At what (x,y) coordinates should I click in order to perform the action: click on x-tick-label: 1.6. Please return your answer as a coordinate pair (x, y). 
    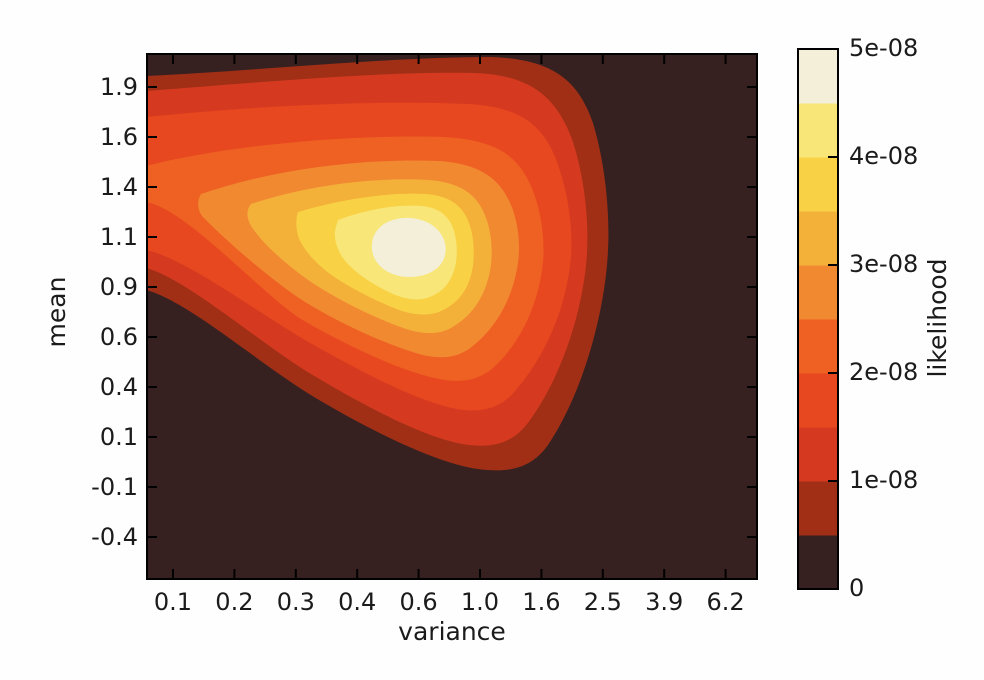
    Looking at the image, I should click on (541, 602).